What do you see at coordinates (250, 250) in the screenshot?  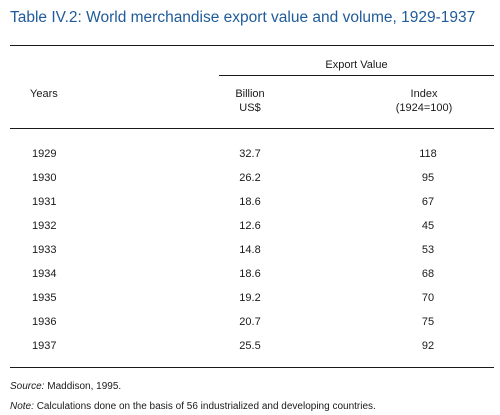 I see `billion-cell: 14.8` at bounding box center [250, 250].